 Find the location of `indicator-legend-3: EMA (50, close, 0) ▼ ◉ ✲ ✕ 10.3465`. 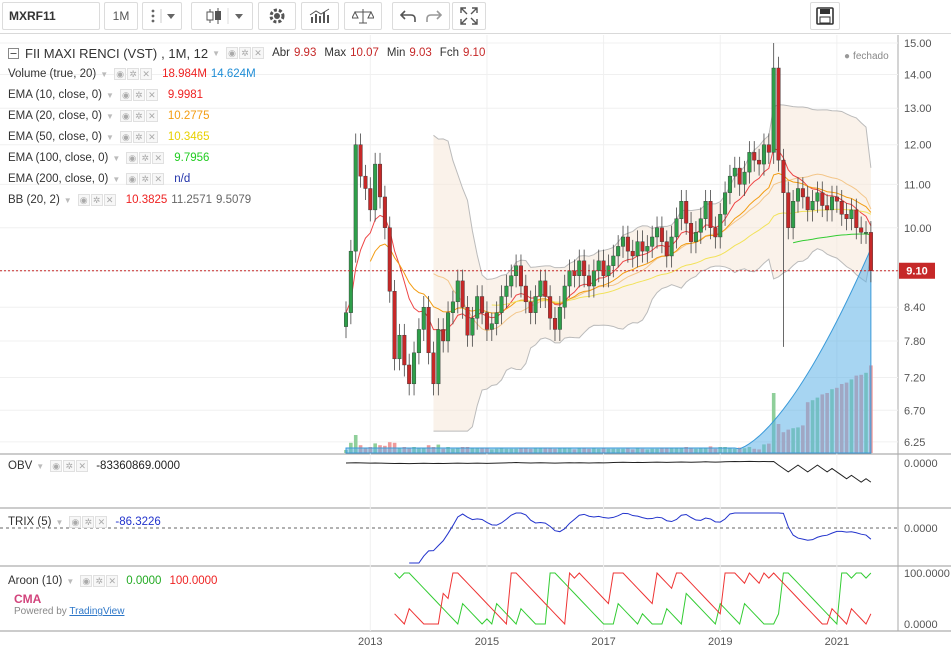

indicator-legend-3: EMA (50, close, 0) ▼ ◉ ✲ ✕ 10.3465 is located at coordinates (108, 137).